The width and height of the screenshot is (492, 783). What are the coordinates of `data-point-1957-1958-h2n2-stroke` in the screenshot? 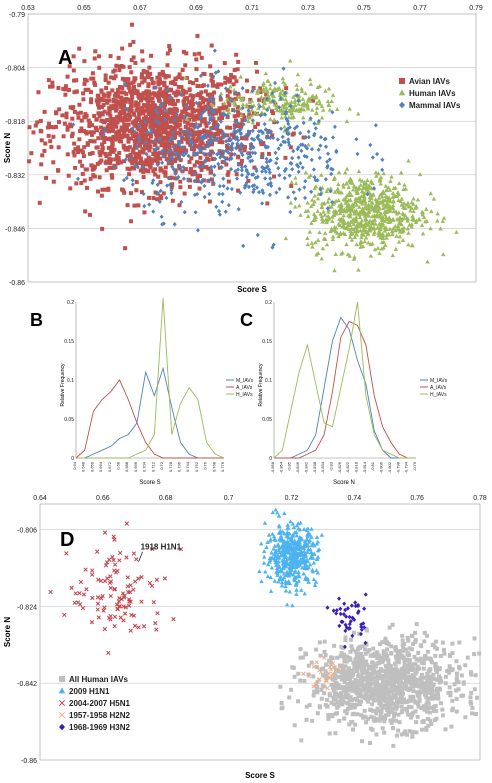 It's located at (330, 667).